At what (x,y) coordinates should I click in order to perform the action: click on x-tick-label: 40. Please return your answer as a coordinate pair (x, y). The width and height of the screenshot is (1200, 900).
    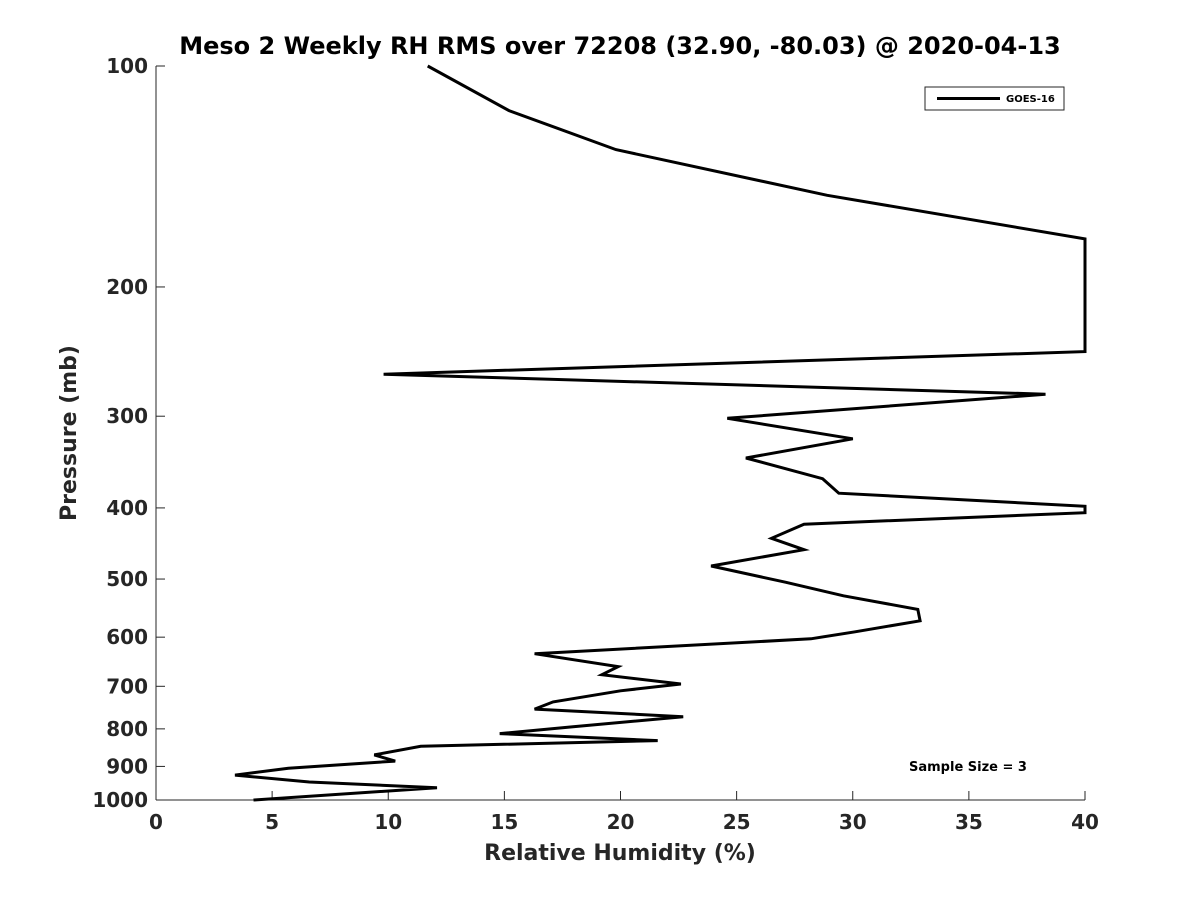
    Looking at the image, I should click on (1085, 822).